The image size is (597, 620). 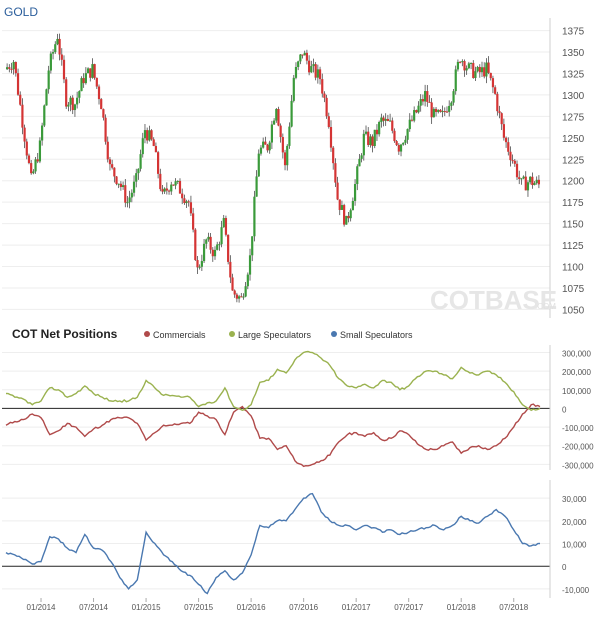 What do you see at coordinates (175, 335) in the screenshot?
I see `legend-item: Commercials` at bounding box center [175, 335].